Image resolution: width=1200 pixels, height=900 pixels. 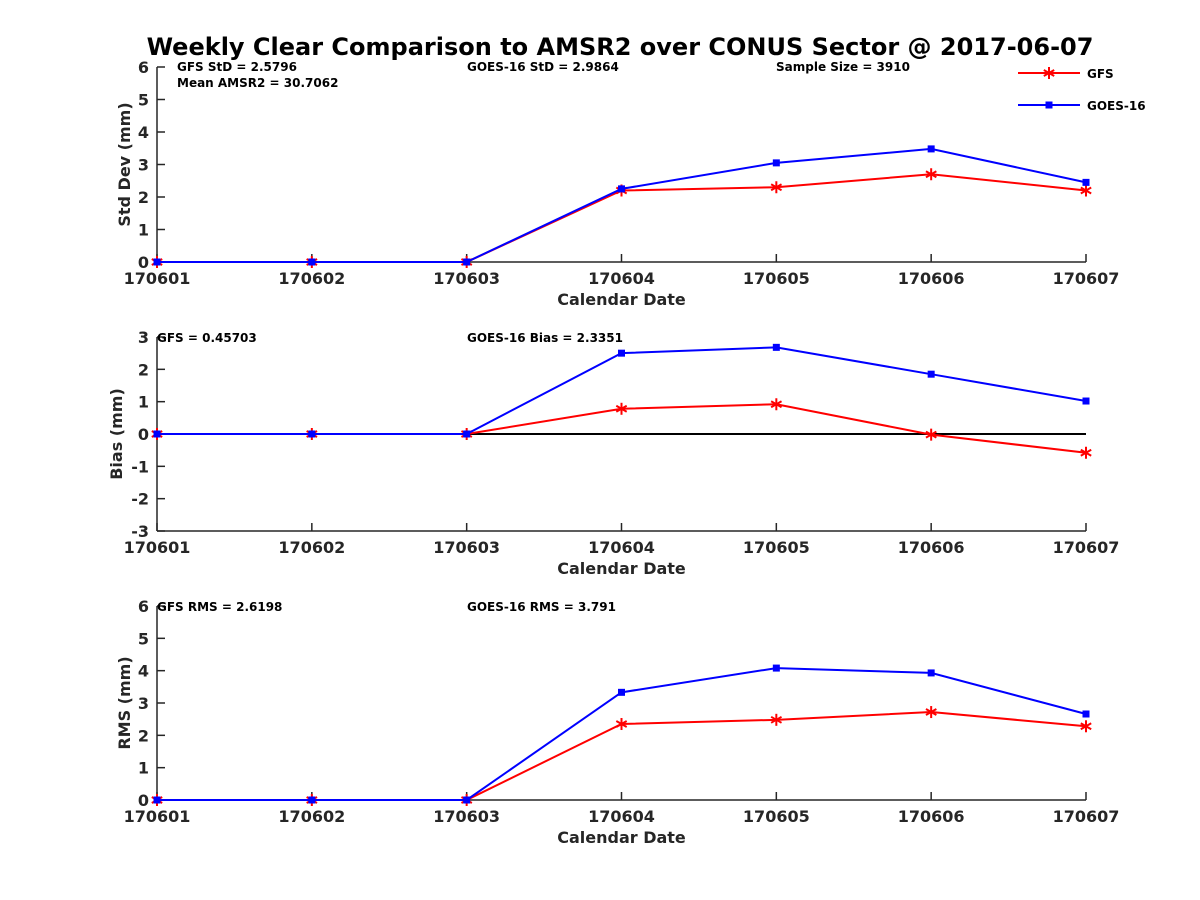 I want to click on y-axis-label: Std Dev (mm), so click(x=124, y=164).